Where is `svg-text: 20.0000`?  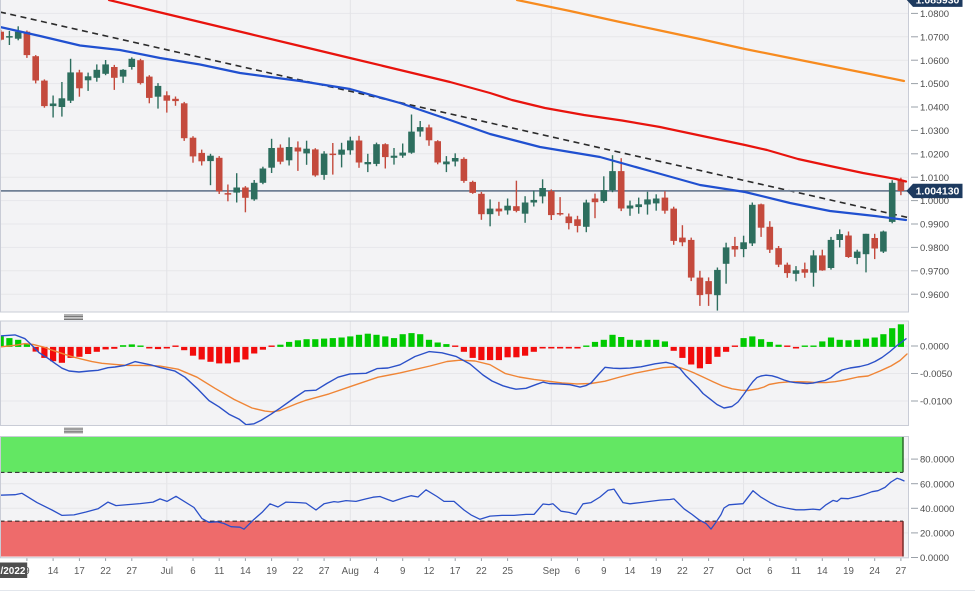
svg-text: 20.0000 is located at coordinates (937, 534).